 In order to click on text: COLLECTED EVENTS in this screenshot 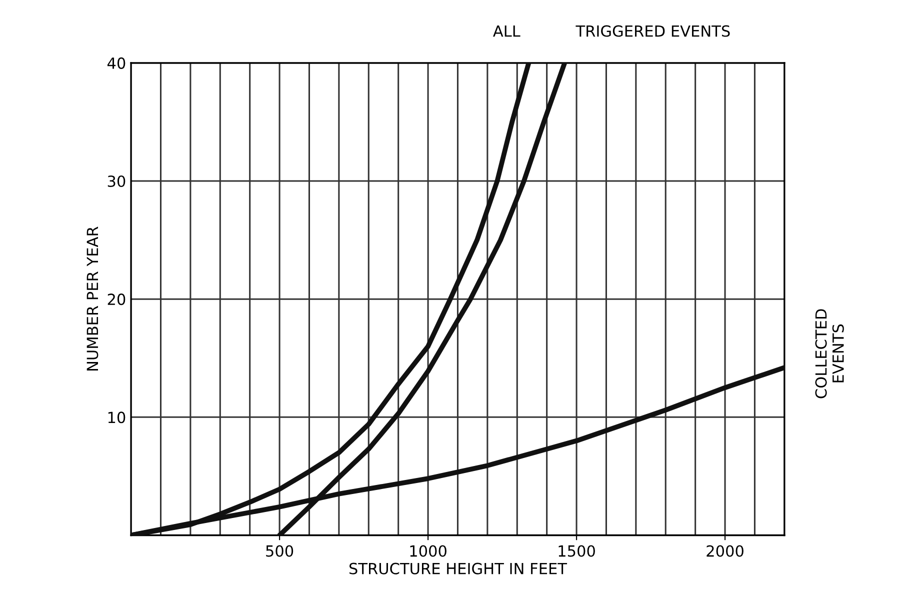, I will do `click(829, 353)`.